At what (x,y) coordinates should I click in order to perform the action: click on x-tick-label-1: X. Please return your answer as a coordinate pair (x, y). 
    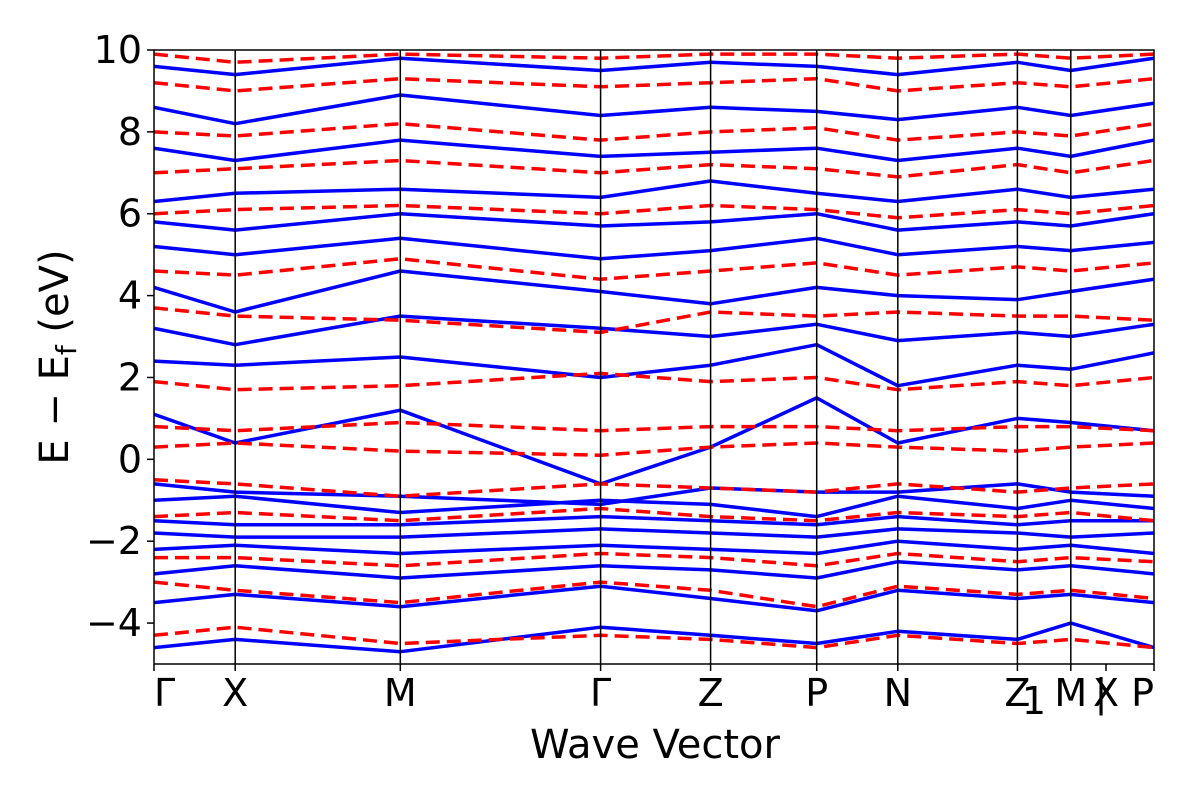
    Looking at the image, I should click on (235, 693).